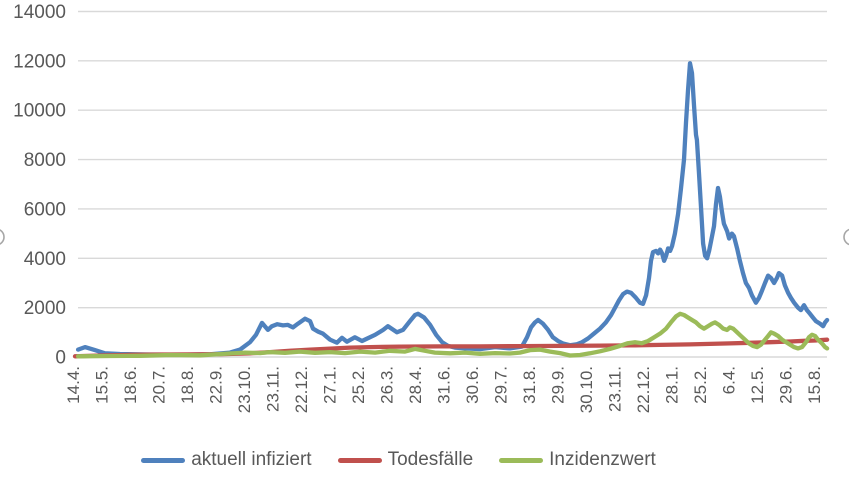  I want to click on legend-line-swatch-green, so click(521, 460).